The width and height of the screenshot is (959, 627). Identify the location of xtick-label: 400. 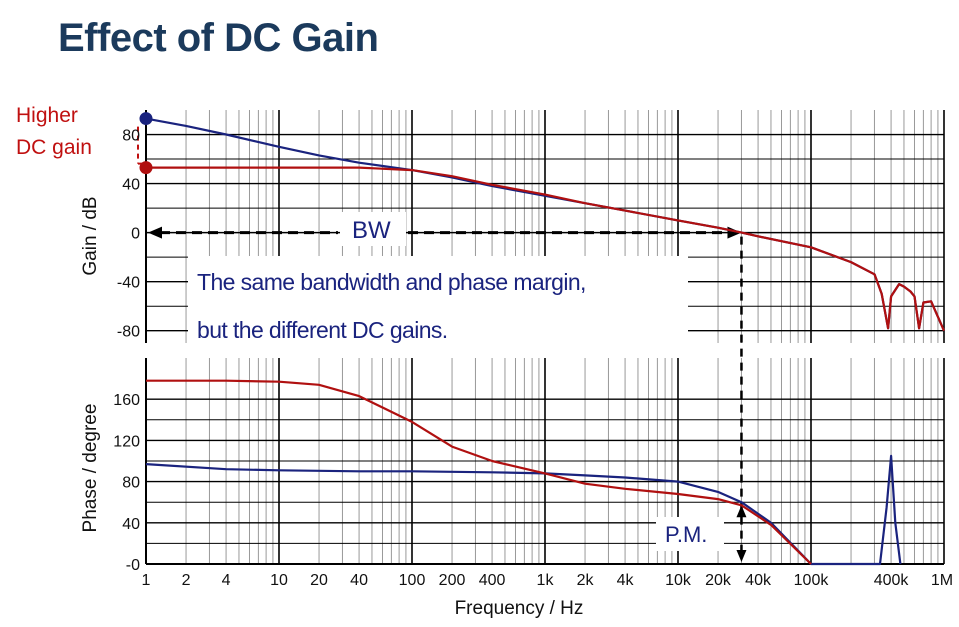
(492, 580).